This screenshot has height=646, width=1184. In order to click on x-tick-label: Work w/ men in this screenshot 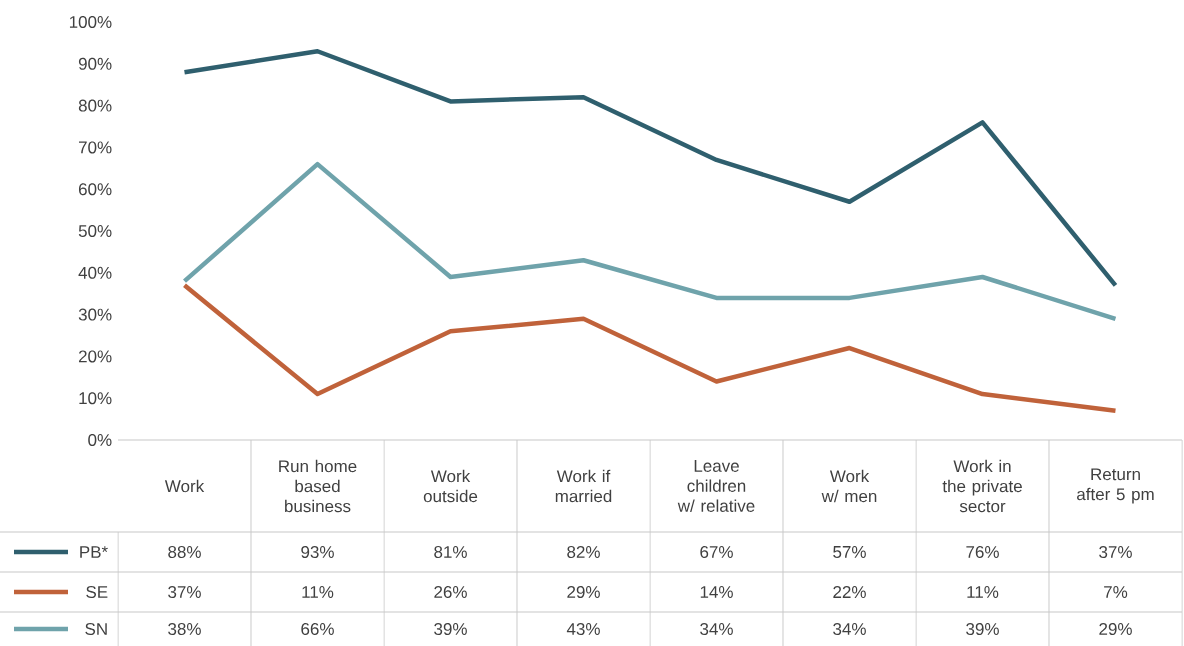, I will do `click(849, 486)`.